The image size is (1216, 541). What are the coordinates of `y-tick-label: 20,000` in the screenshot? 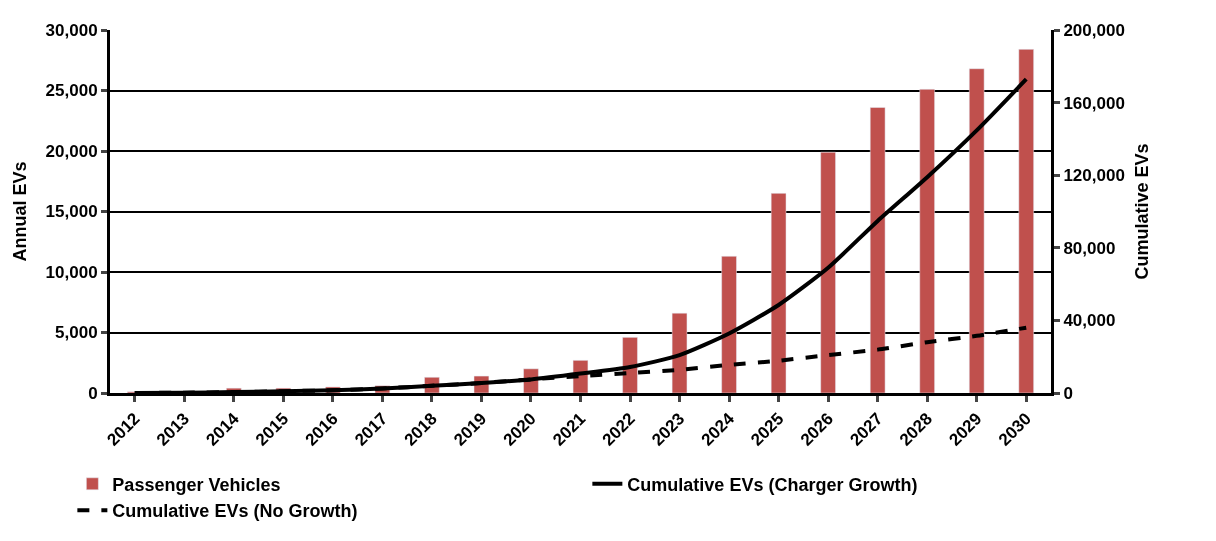 It's located at (71, 151).